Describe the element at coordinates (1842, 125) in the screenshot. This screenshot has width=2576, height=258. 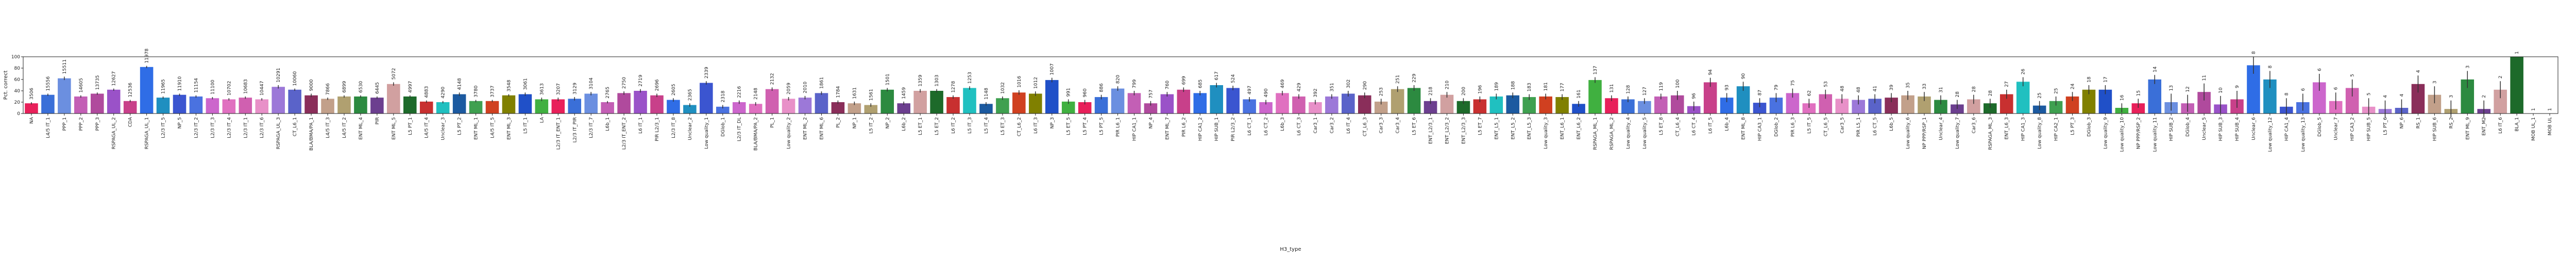
I see `x-tick-label: Car3_5` at that location.